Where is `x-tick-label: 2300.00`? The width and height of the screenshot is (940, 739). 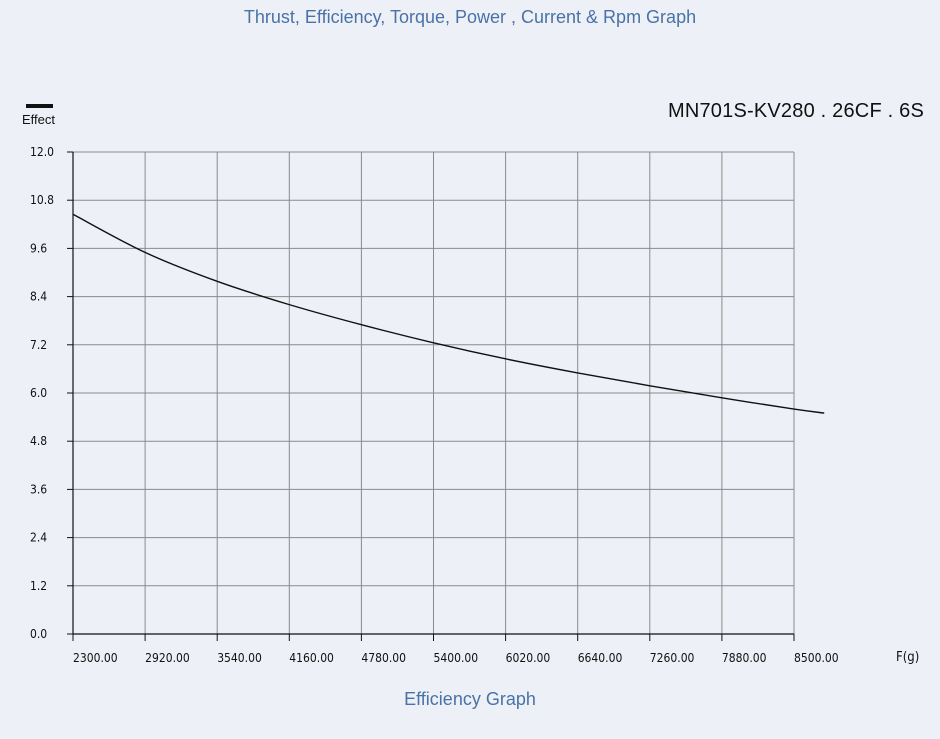 x-tick-label: 2300.00 is located at coordinates (95, 658).